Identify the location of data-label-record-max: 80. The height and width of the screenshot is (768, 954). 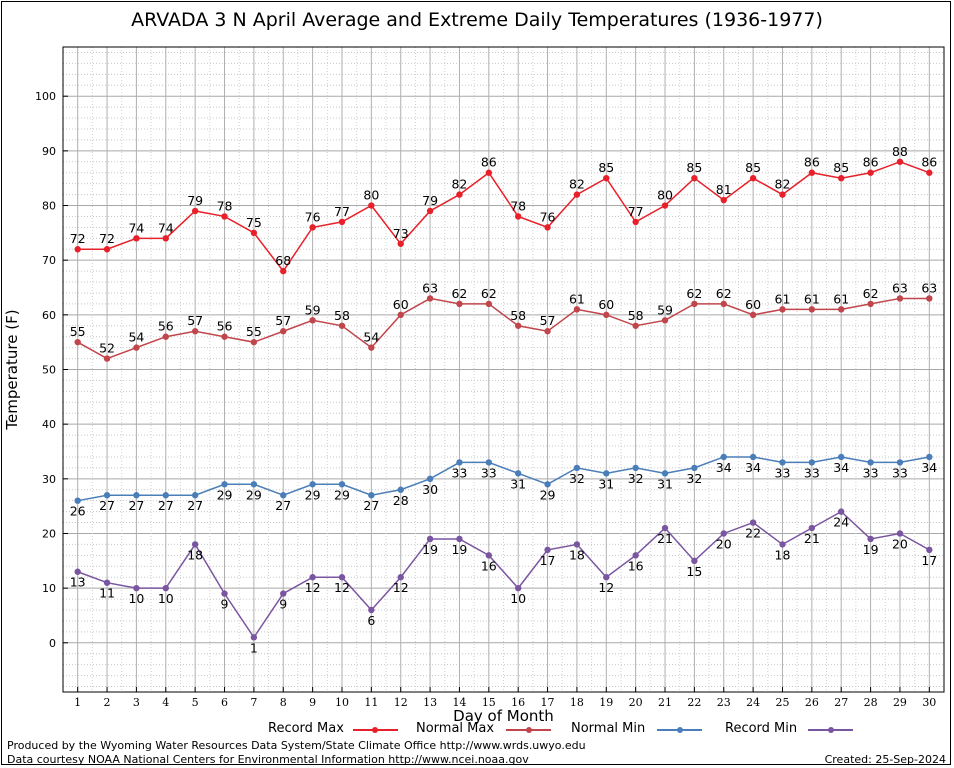
(371, 195).